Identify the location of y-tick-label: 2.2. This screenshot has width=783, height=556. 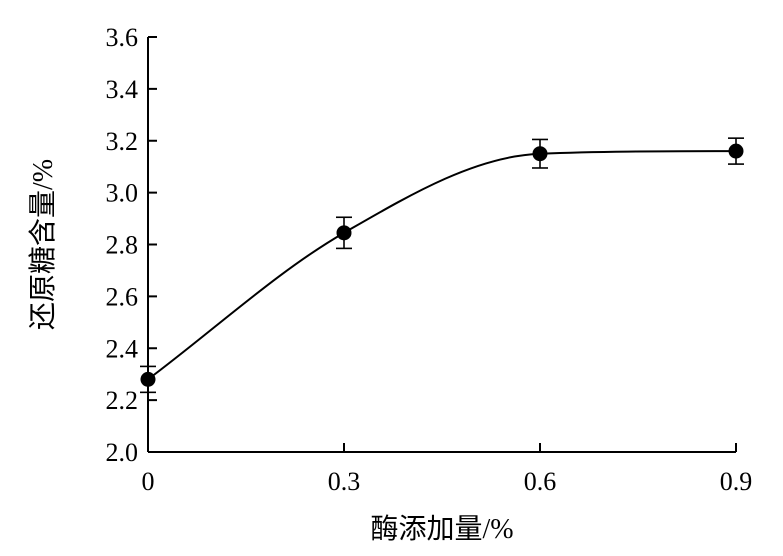
(122, 400).